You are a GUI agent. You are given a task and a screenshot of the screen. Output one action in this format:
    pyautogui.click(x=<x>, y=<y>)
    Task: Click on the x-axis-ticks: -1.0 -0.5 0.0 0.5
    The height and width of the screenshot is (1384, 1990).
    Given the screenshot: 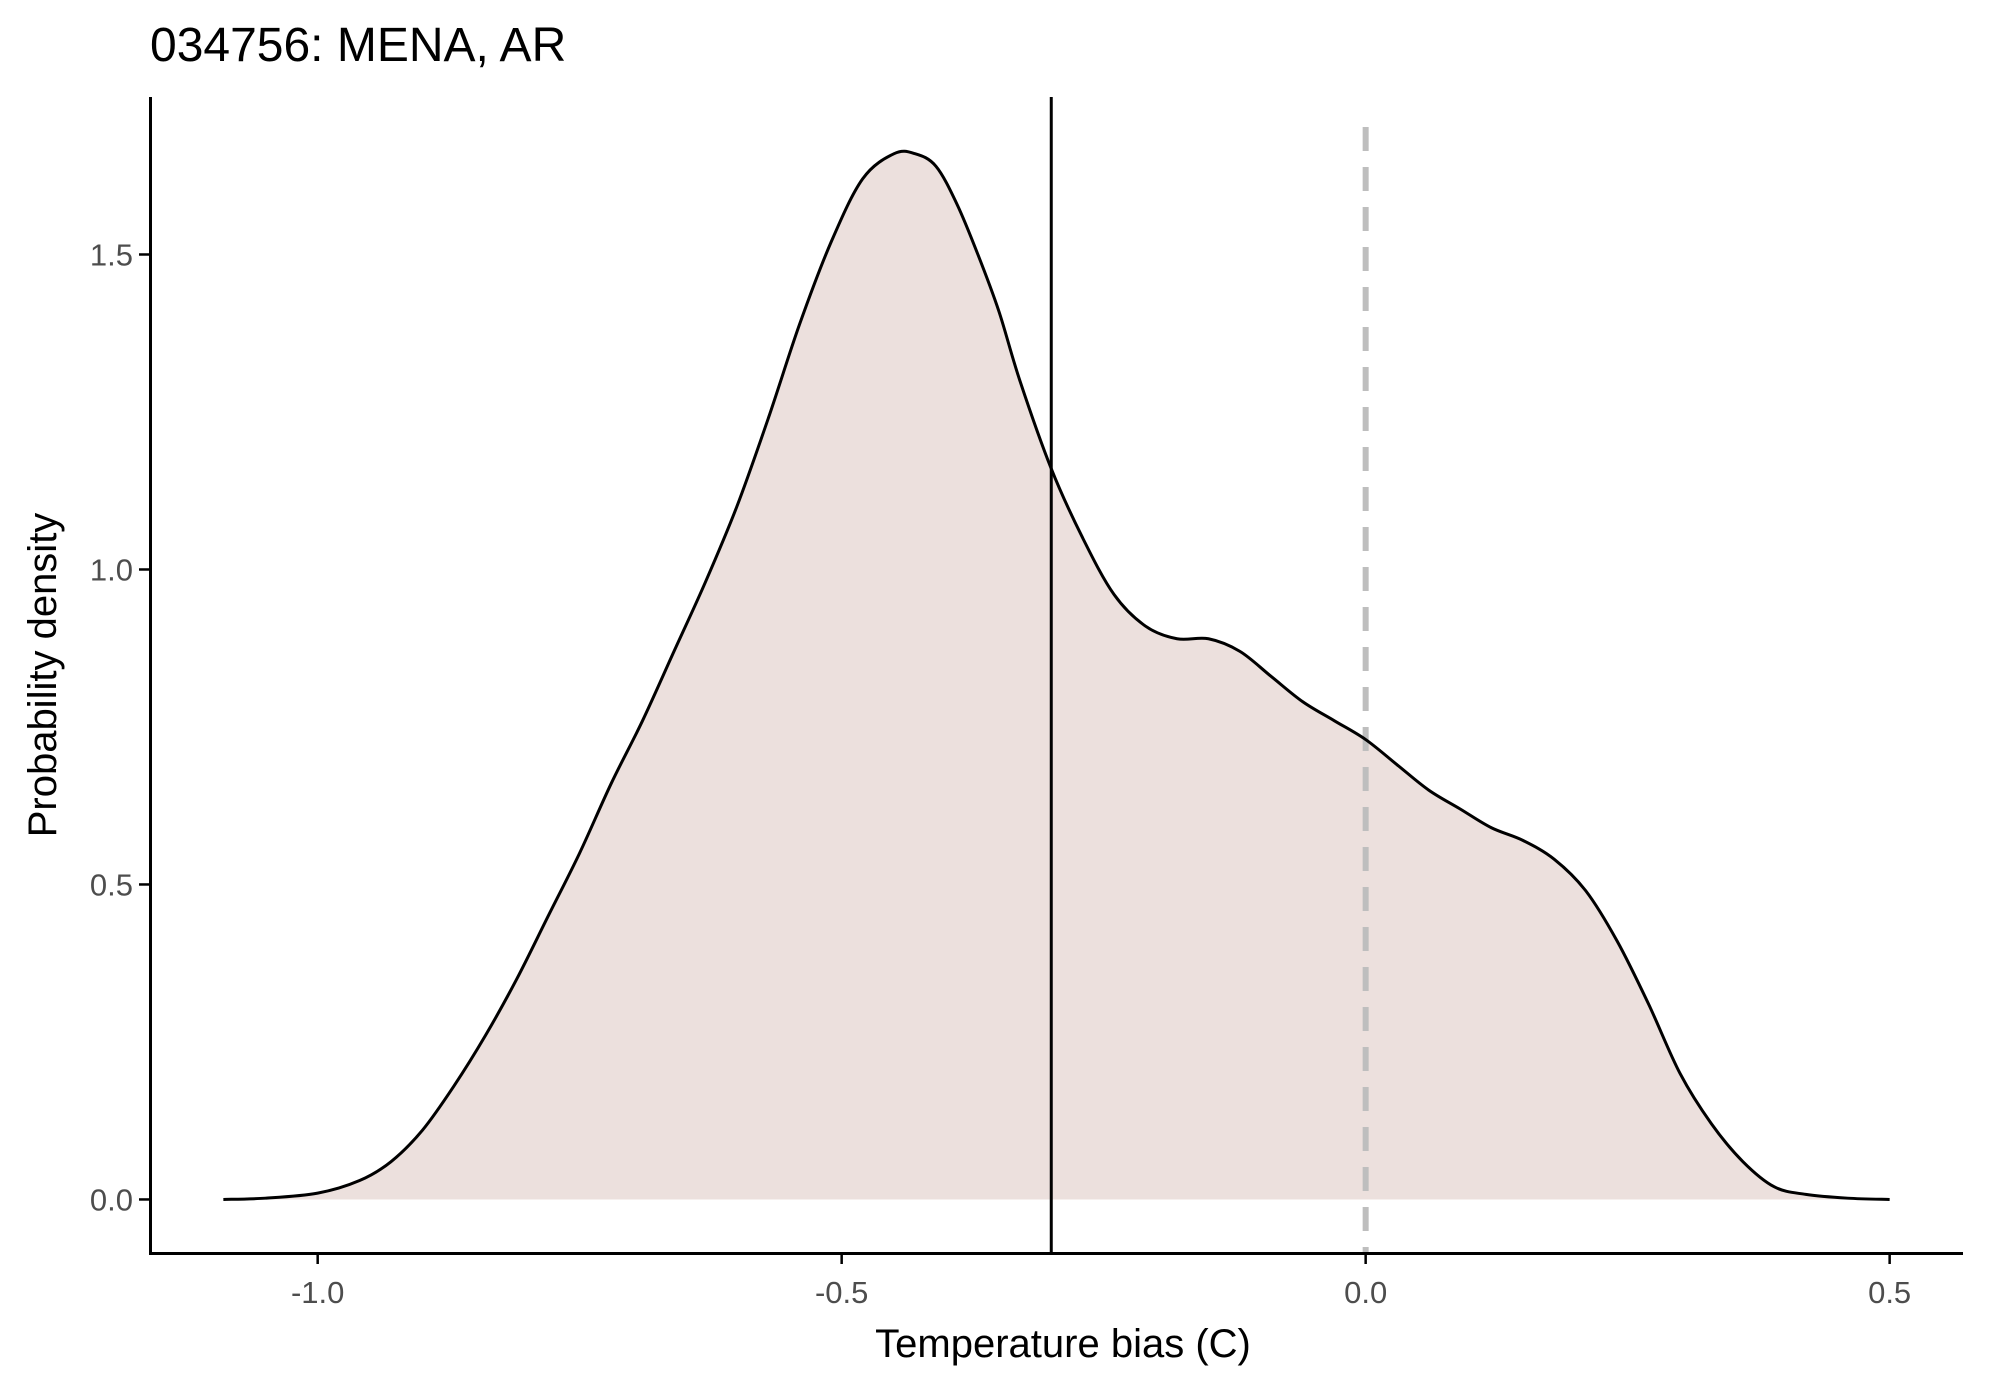 What is the action you would take?
    pyautogui.click(x=1101, y=1281)
    